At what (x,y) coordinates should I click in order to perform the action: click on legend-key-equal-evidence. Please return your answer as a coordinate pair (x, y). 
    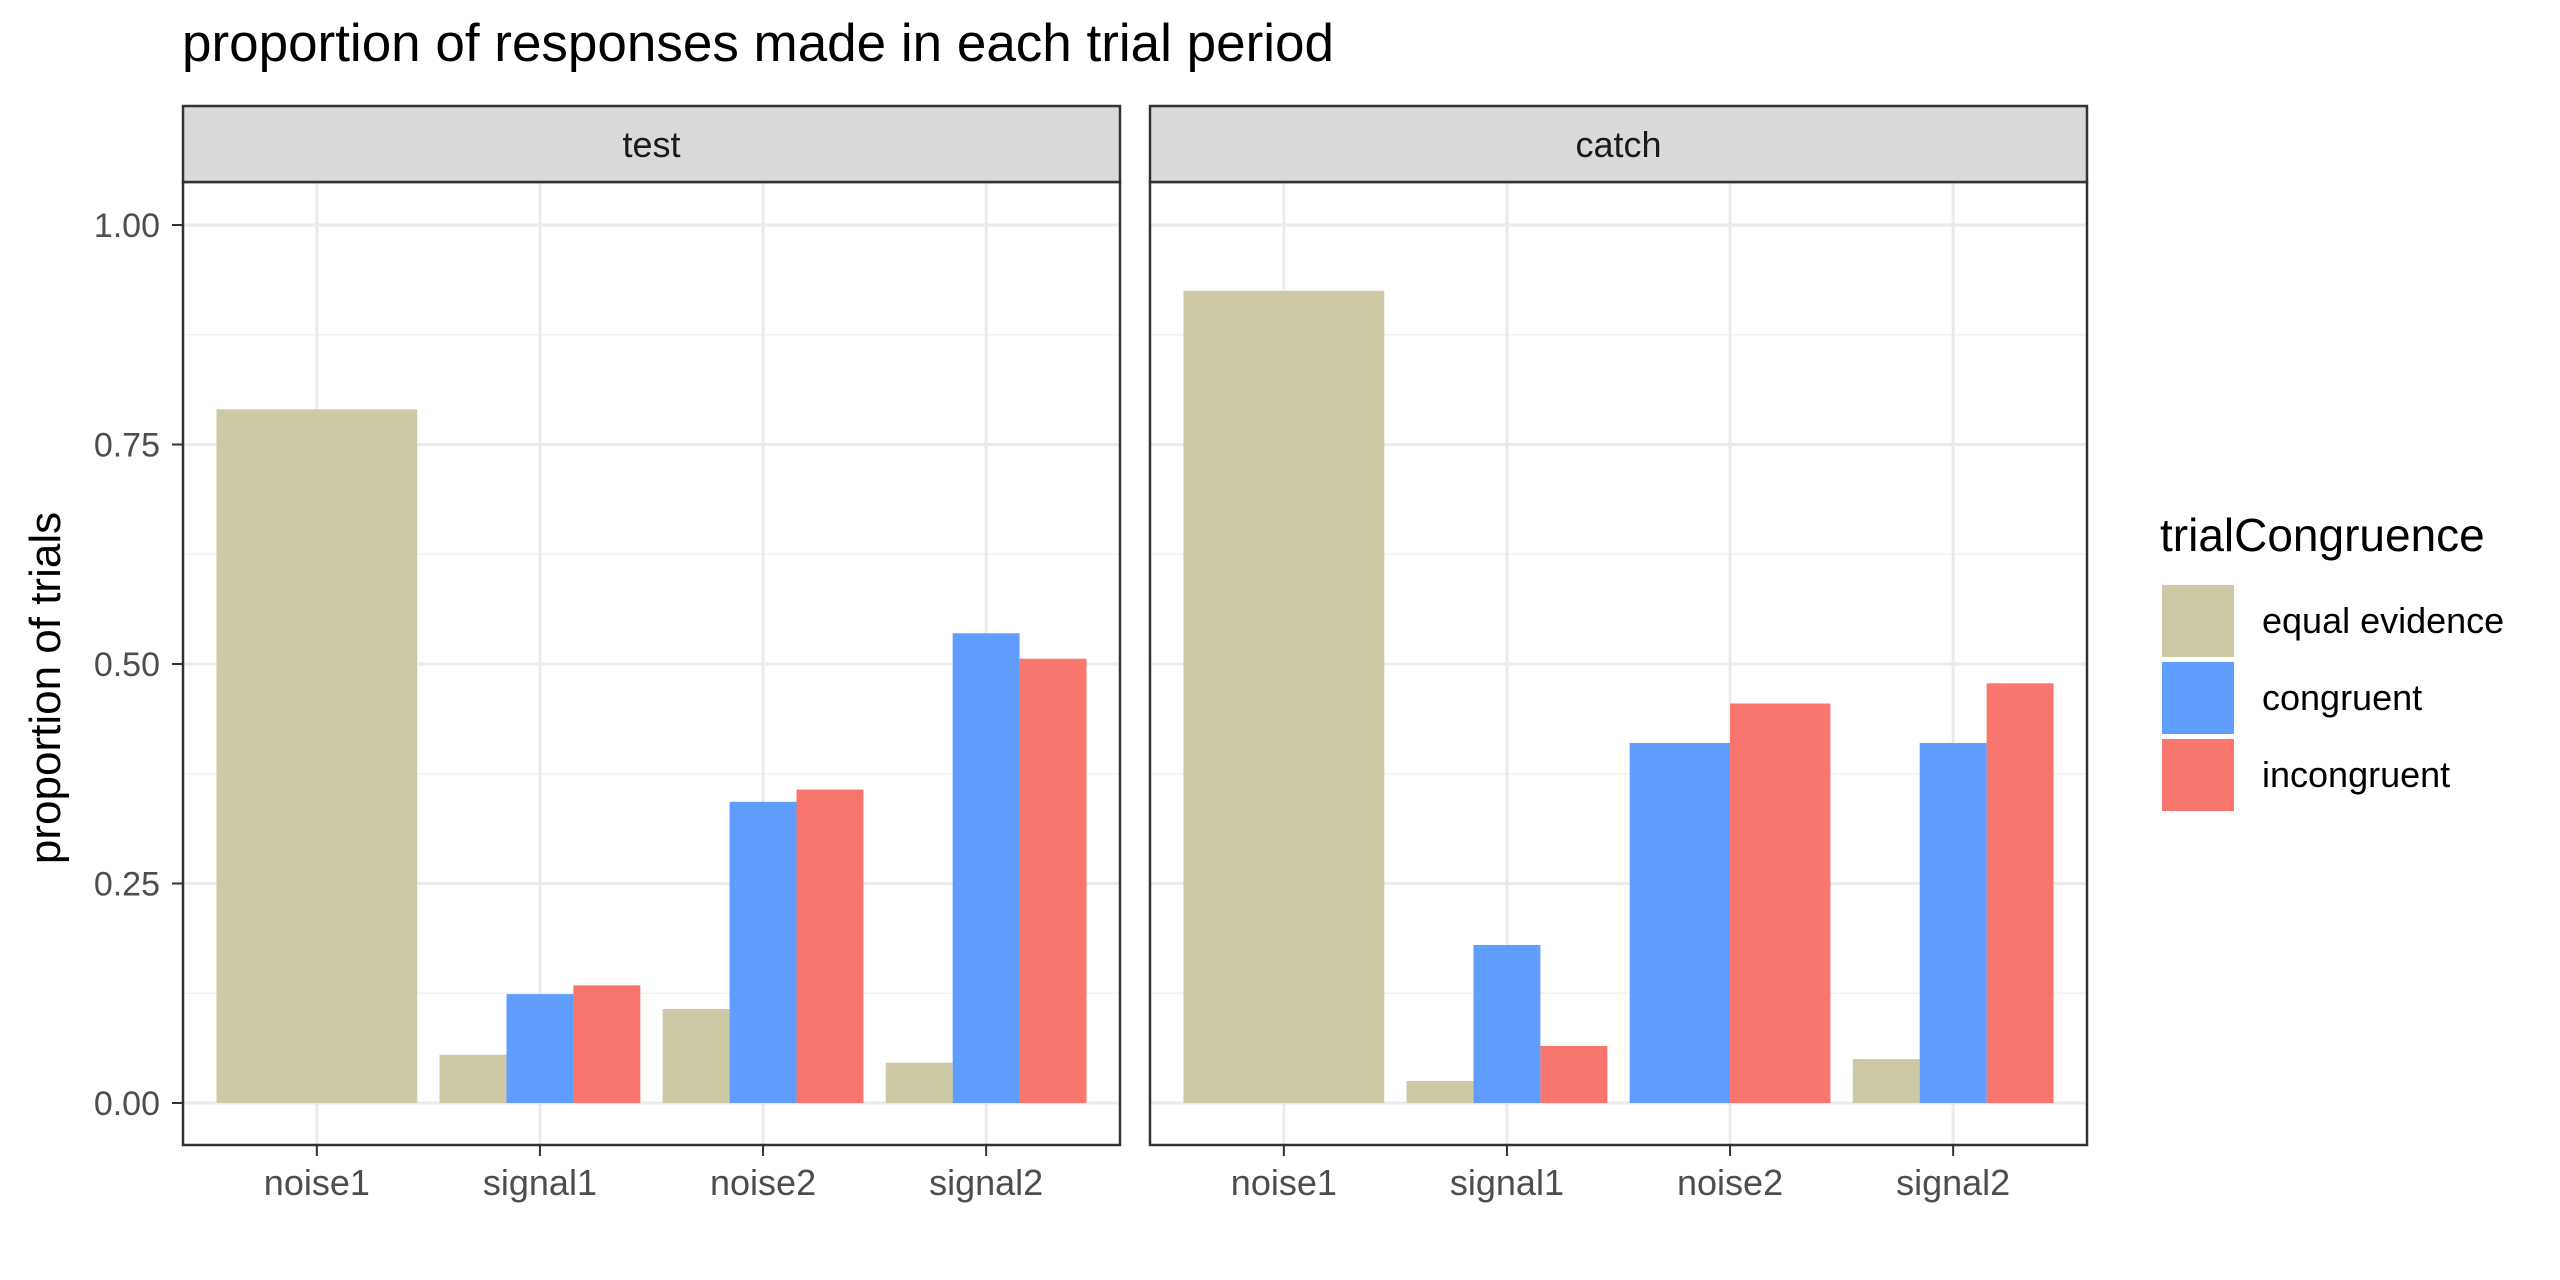
    Looking at the image, I should click on (2198, 621).